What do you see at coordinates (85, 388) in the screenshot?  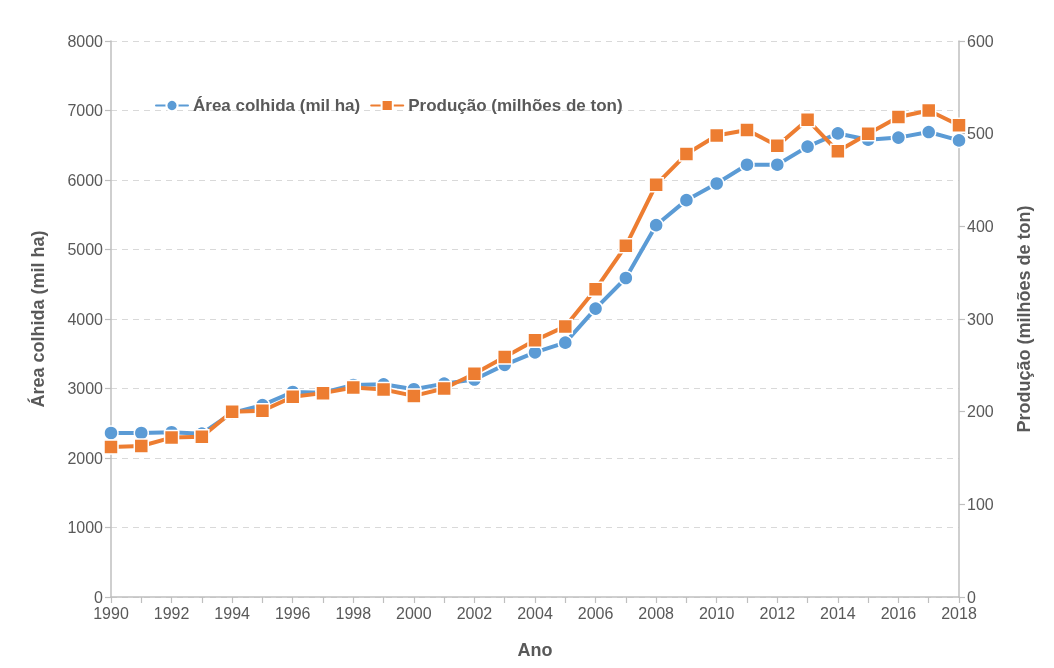 I see `y-tick-label: 3000` at bounding box center [85, 388].